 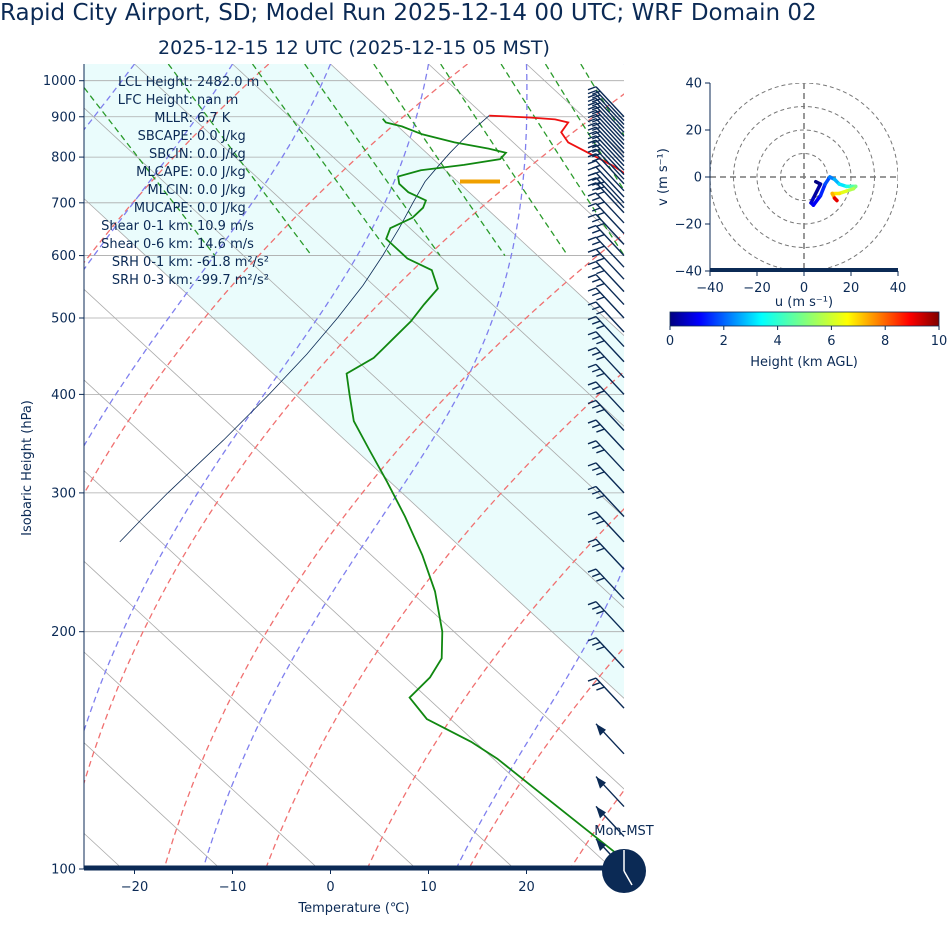 What do you see at coordinates (439, 160) in the screenshot?
I see `mixing-ratio-line` at bounding box center [439, 160].